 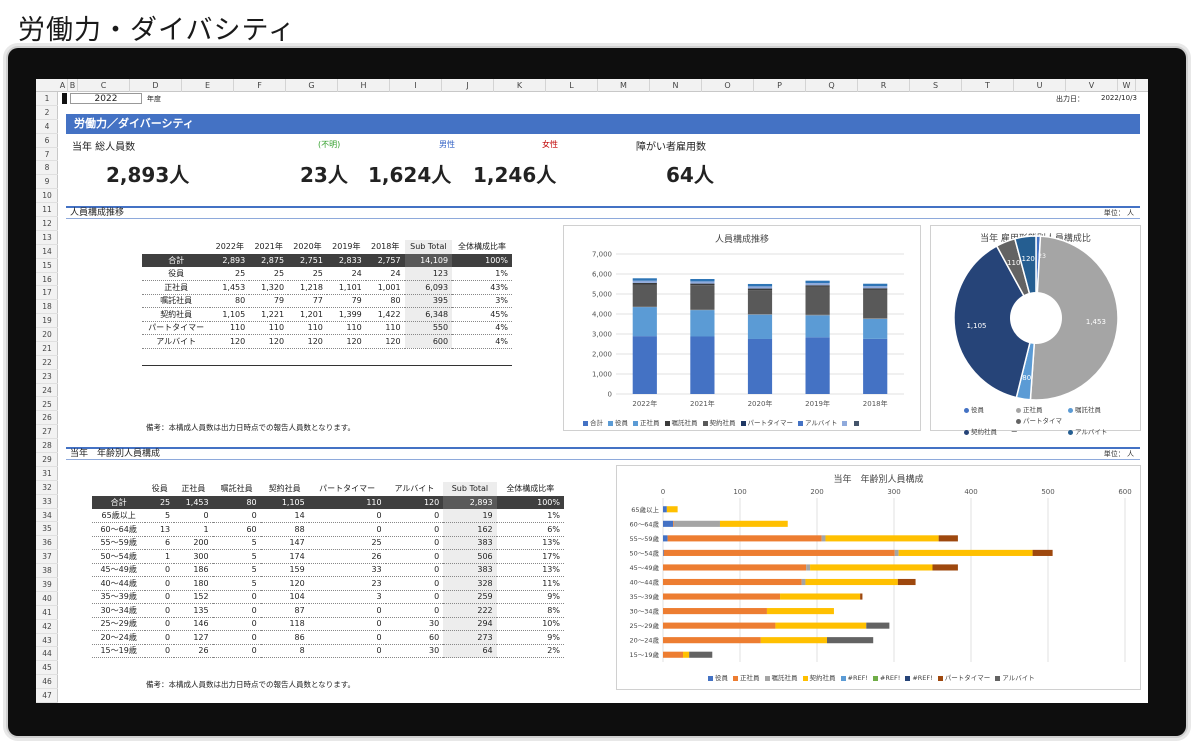 I want to click on row-header-29: 29, so click(x=47, y=460).